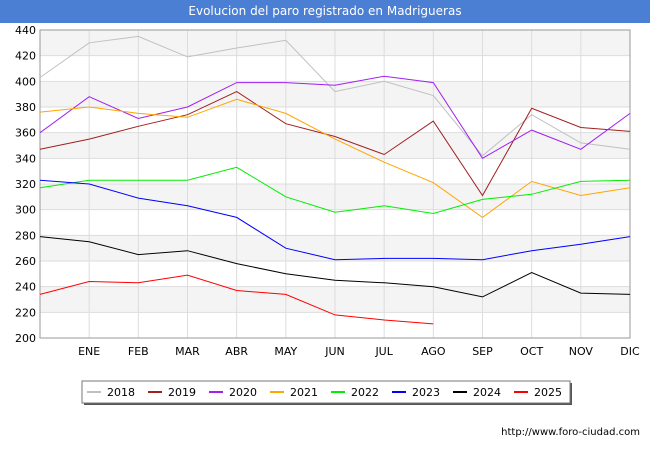 The height and width of the screenshot is (450, 650). I want to click on x-tick-label: MAR, so click(187, 351).